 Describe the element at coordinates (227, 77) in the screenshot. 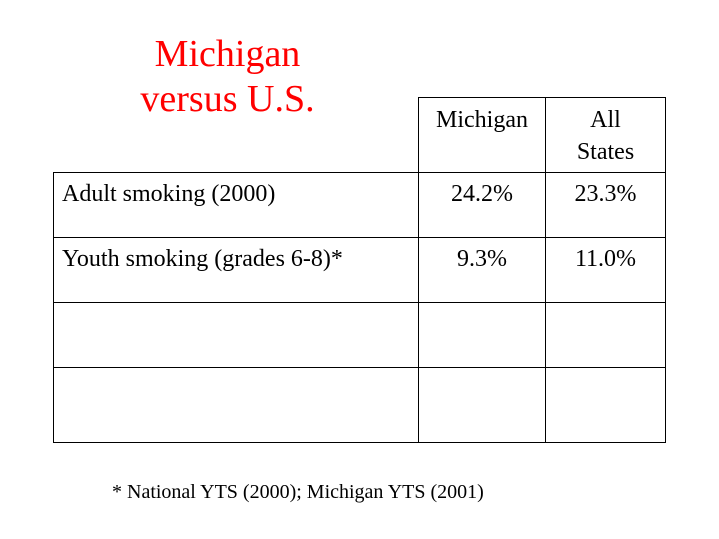

I see `slide-title: Michigan versus U.S.` at that location.